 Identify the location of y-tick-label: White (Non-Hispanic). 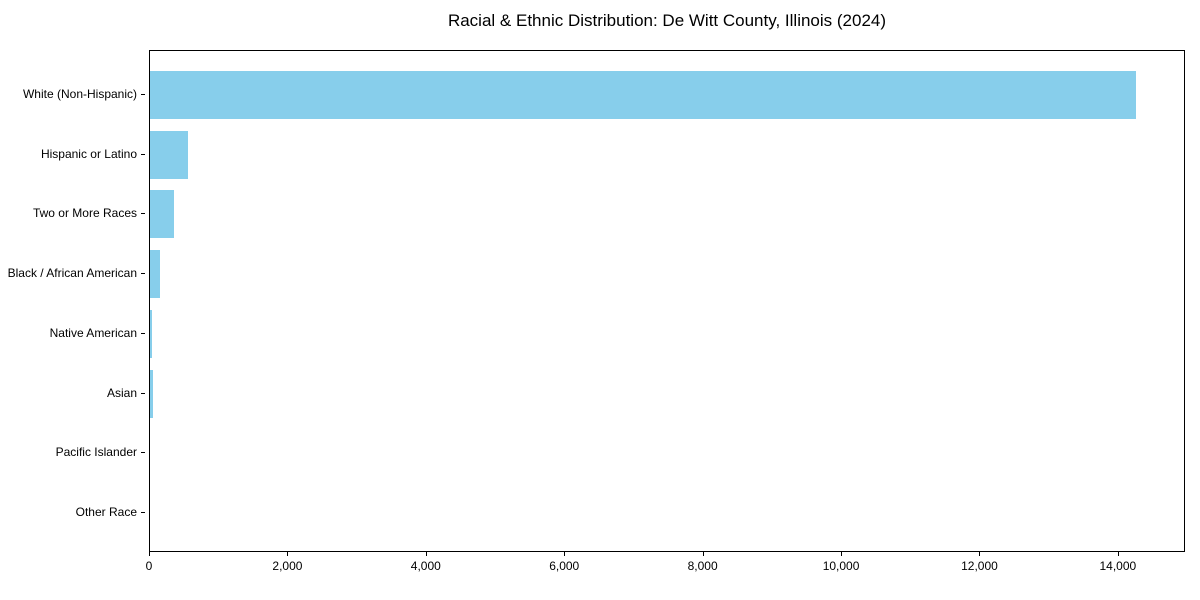
(79, 93).